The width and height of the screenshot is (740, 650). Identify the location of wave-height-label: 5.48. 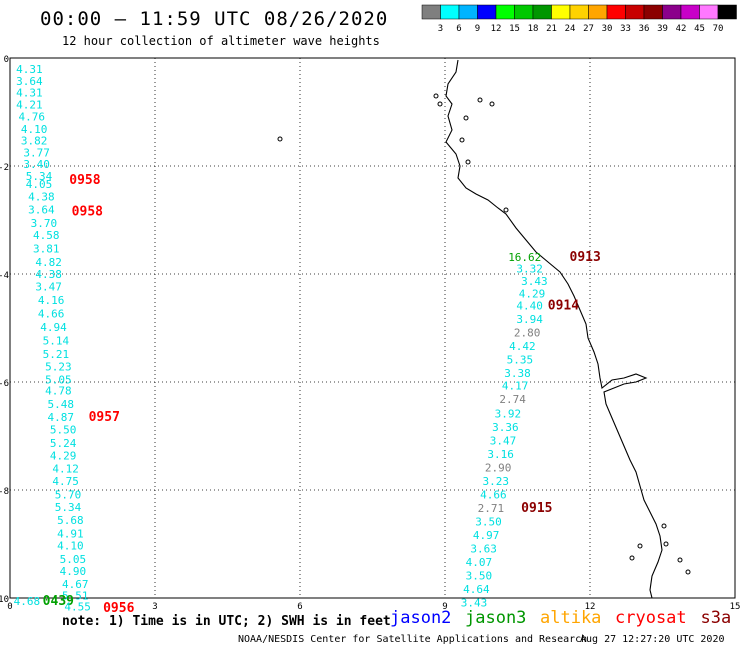
(61, 404).